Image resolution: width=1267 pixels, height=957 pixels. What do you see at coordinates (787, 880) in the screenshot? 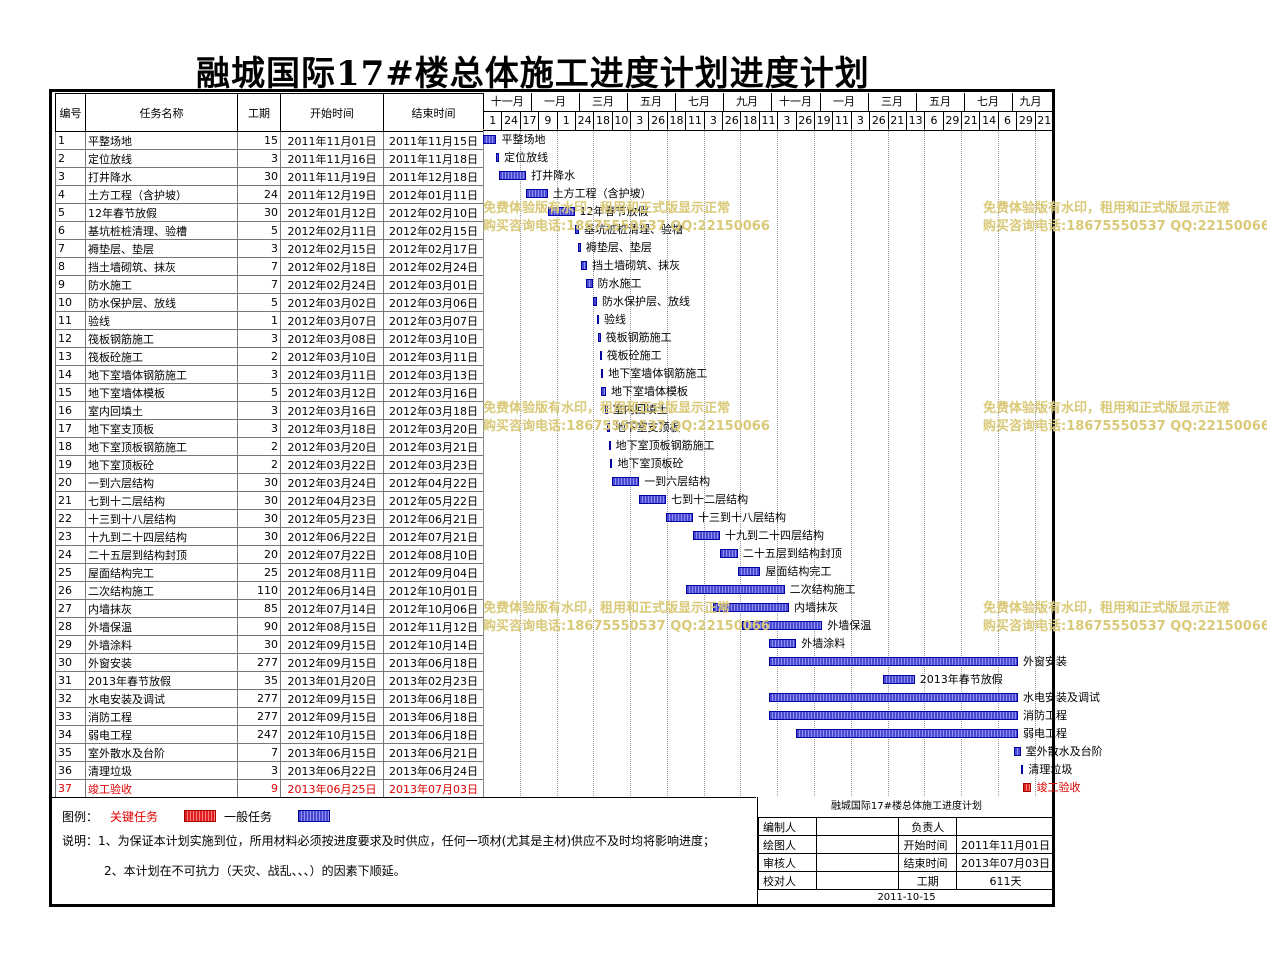
I see `checker-label: 校对人` at bounding box center [787, 880].